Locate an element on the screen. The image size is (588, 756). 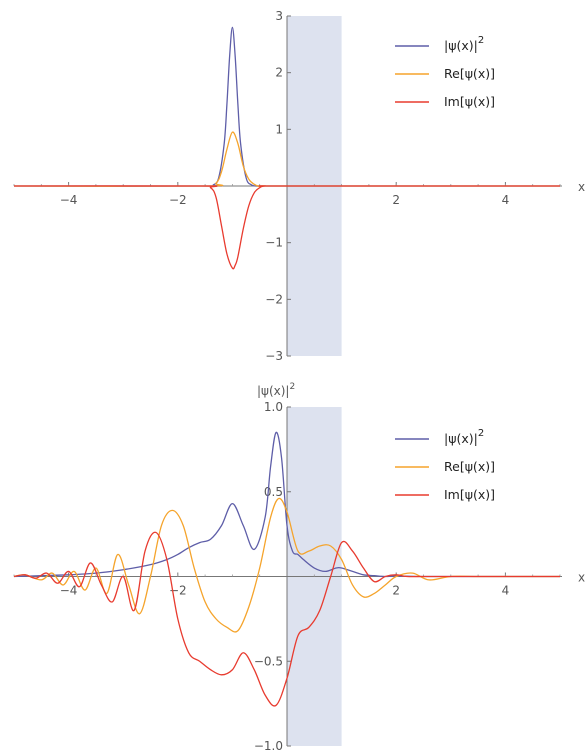
y-tick-label: −2 is located at coordinates (274, 299).